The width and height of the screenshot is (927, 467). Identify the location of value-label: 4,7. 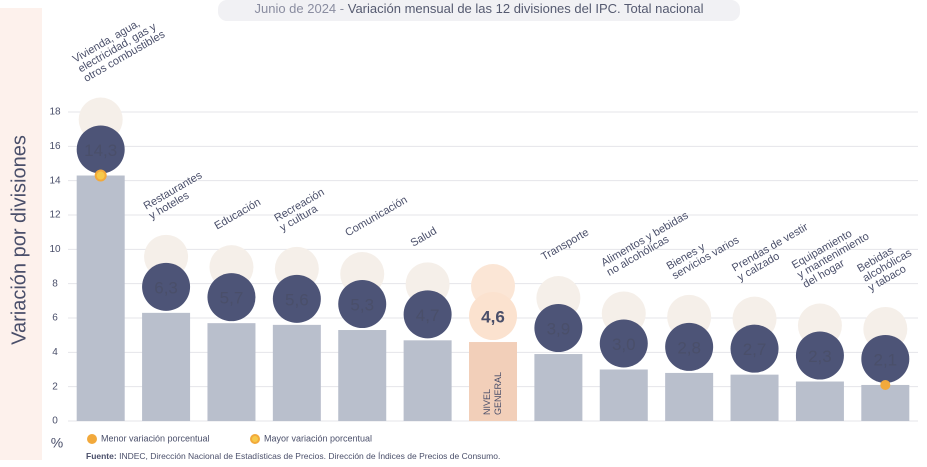
(428, 315).